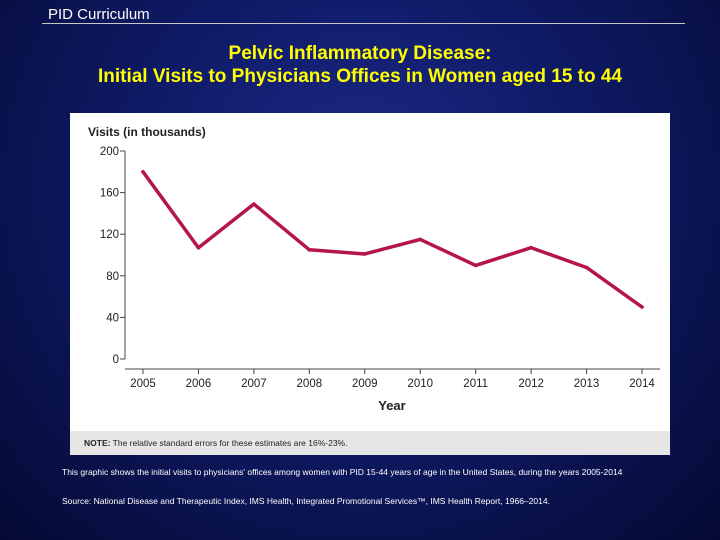  I want to click on x-tick-label: 2012, so click(531, 384).